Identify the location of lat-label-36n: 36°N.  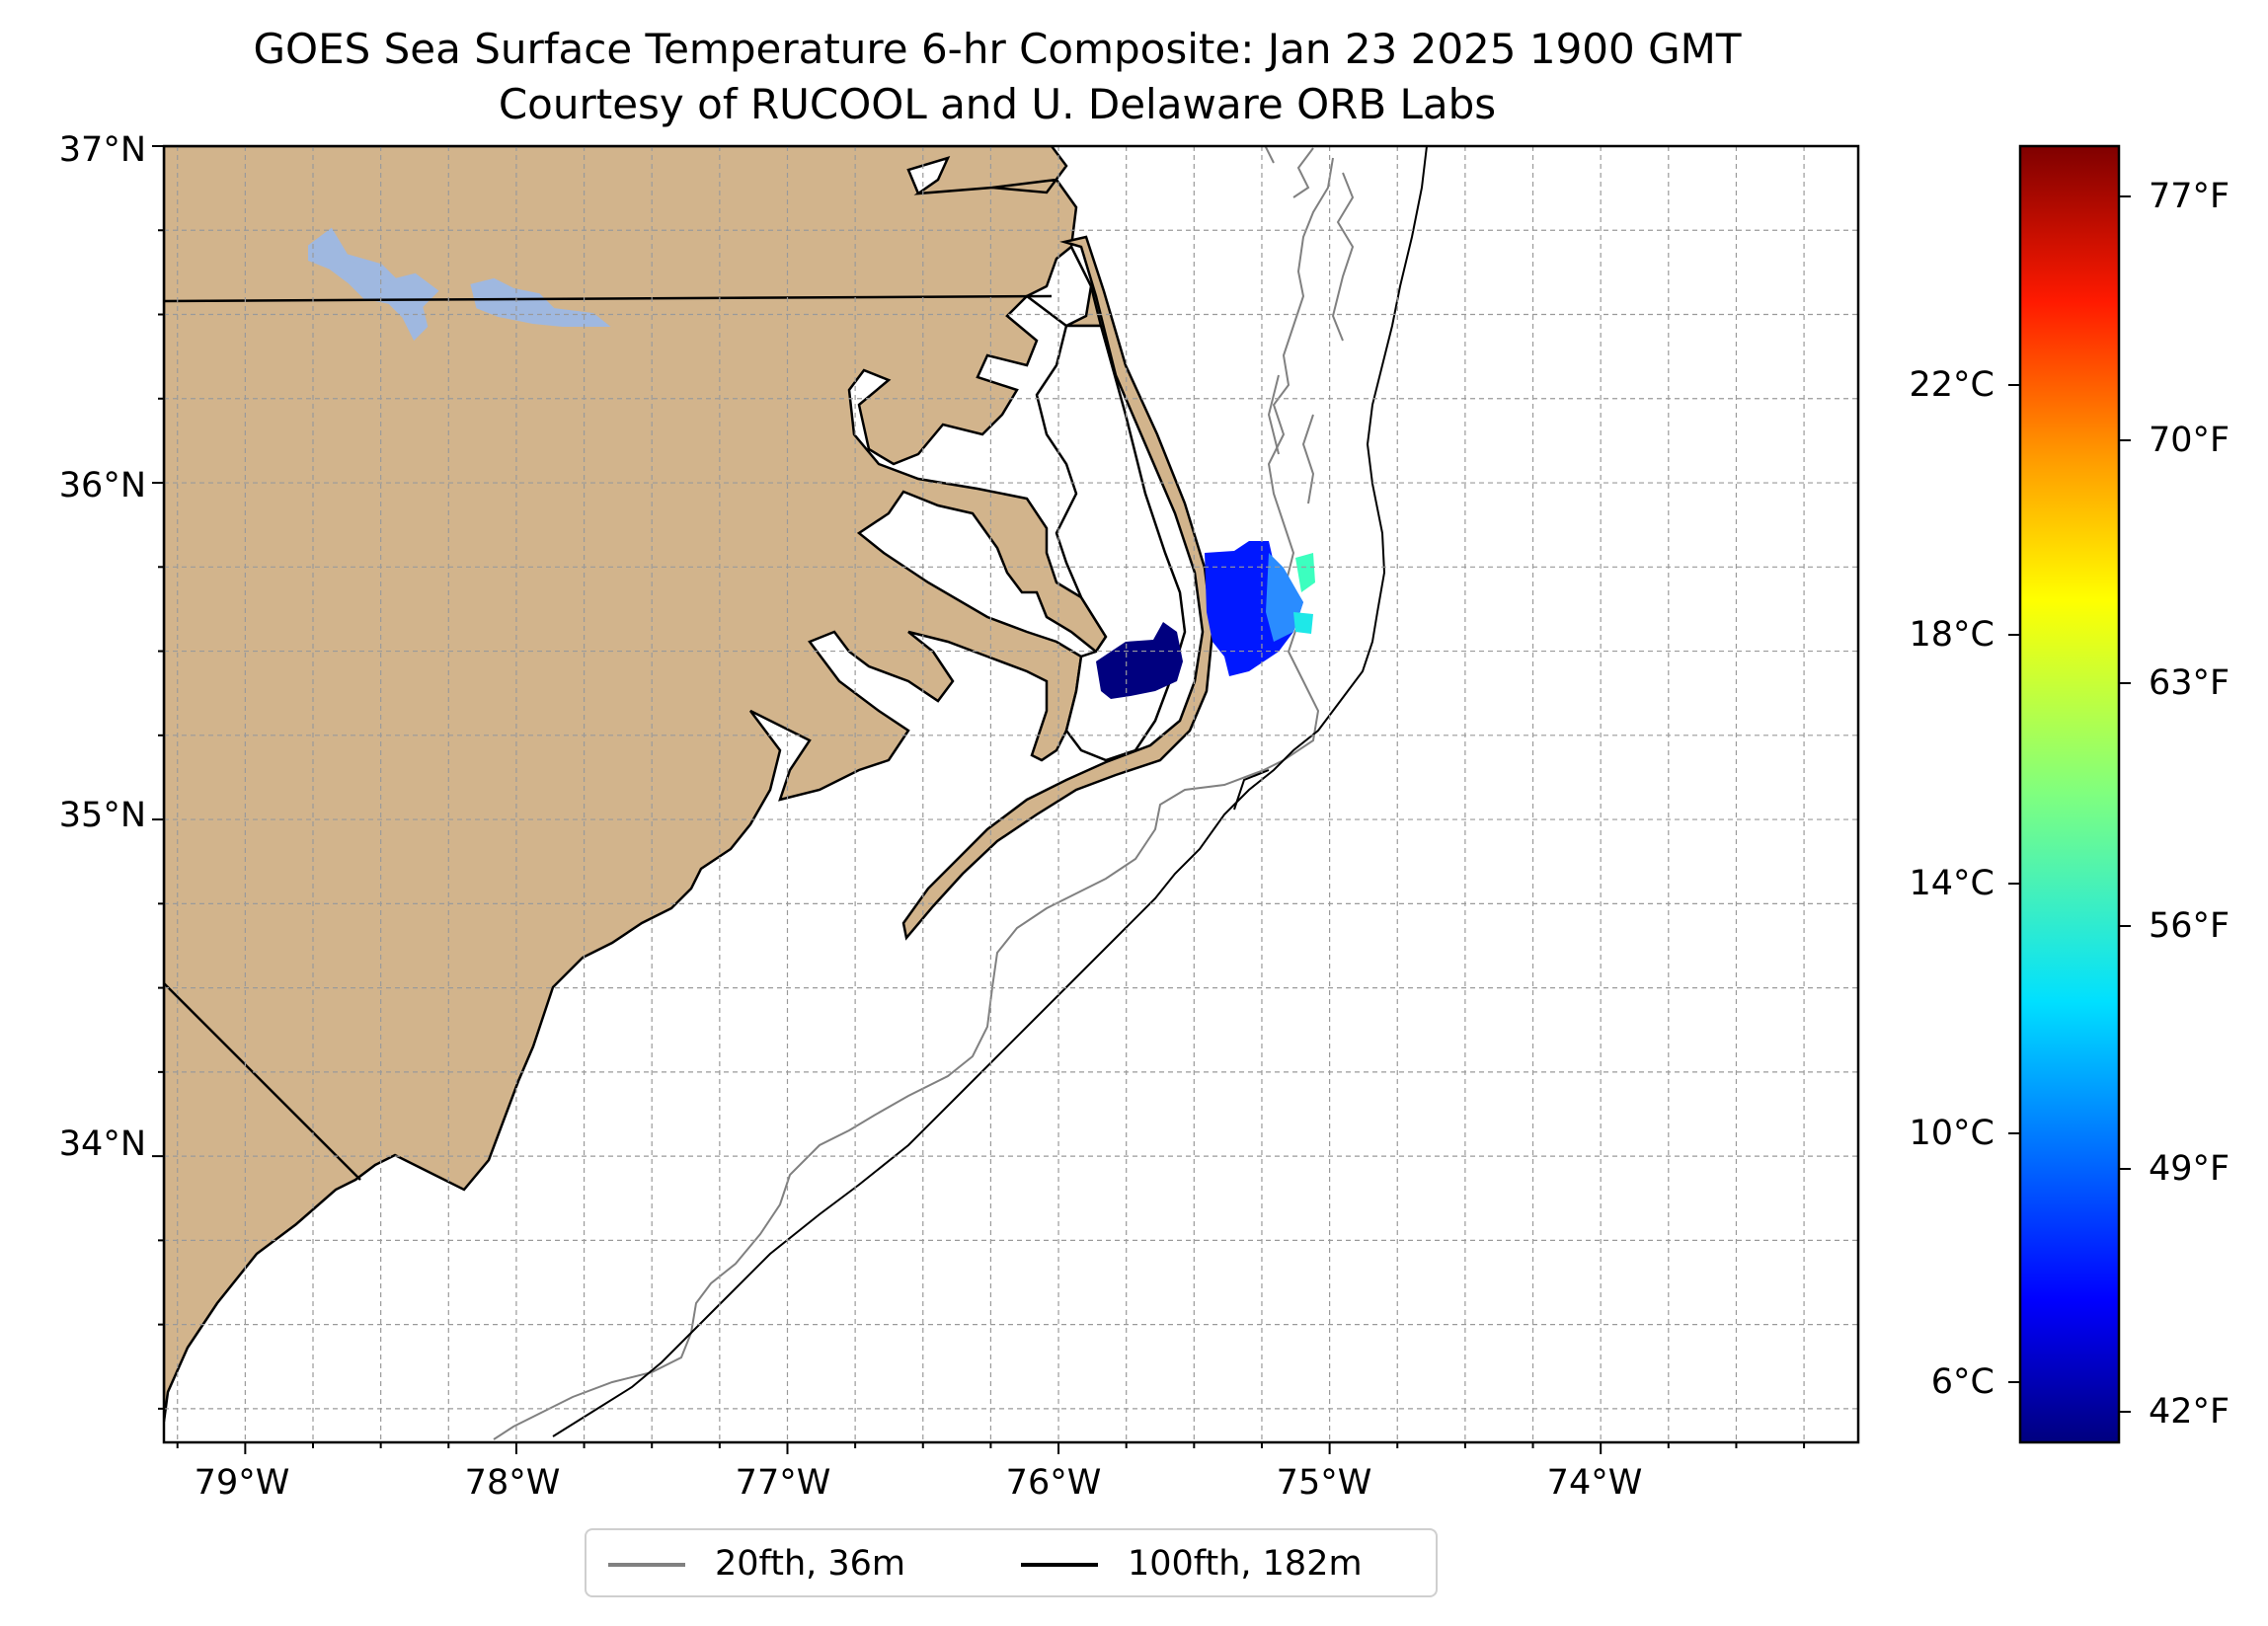
(102, 485).